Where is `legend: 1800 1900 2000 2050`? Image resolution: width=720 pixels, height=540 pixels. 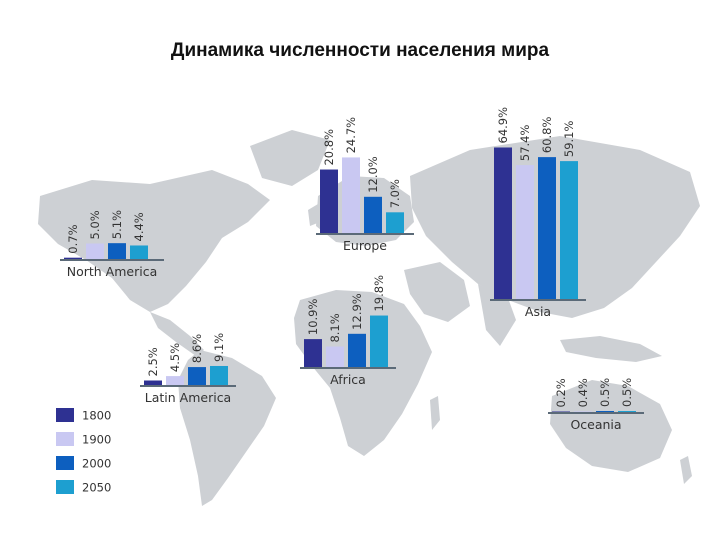 legend: 1800 1900 2000 2050 is located at coordinates (83, 451).